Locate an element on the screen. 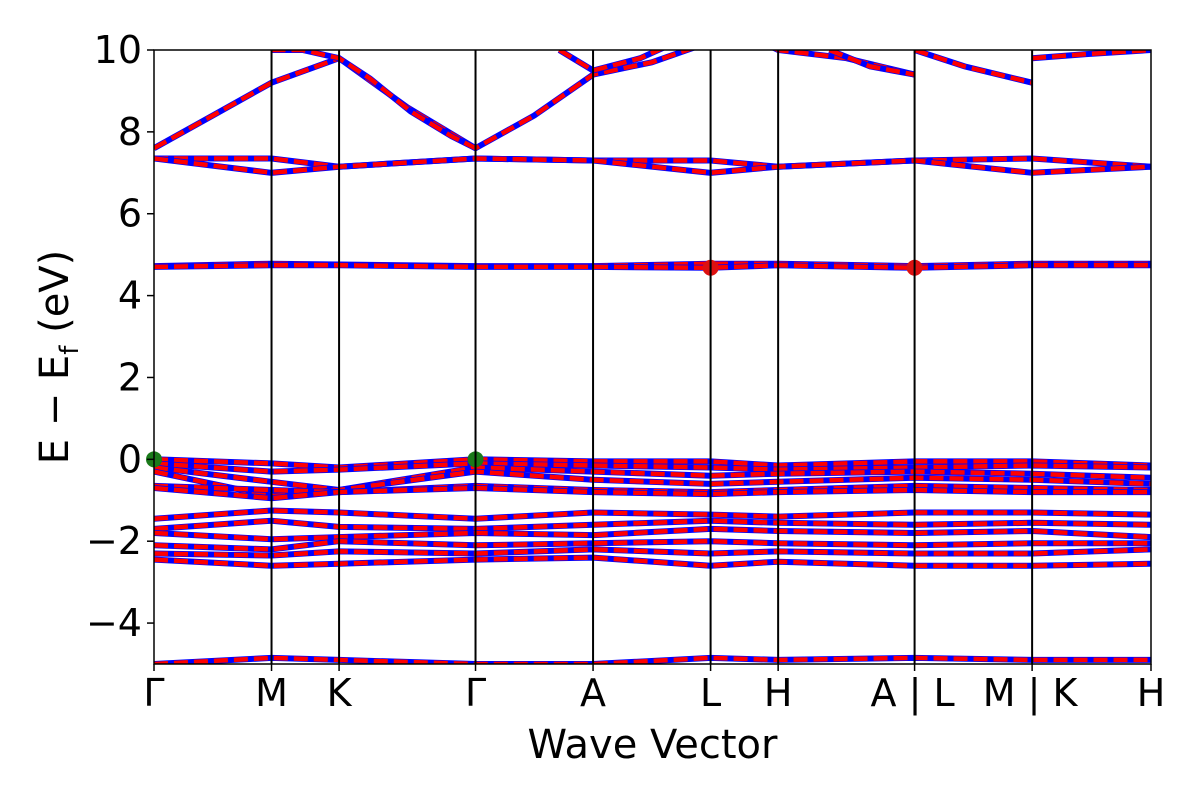  band-21-spin-up is located at coordinates (652, 562).